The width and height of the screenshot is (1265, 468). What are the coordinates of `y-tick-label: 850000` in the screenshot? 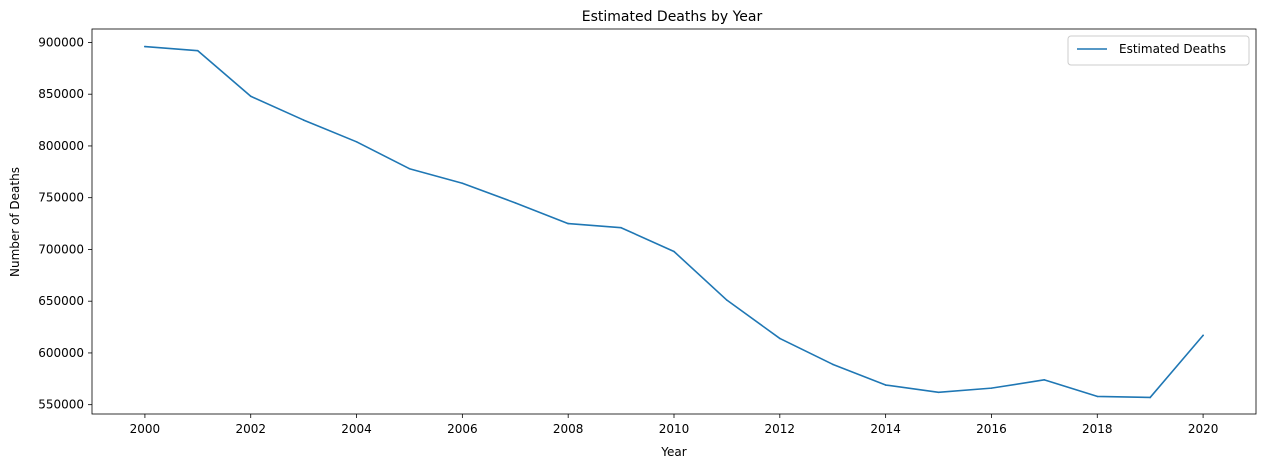 It's located at (61, 94).